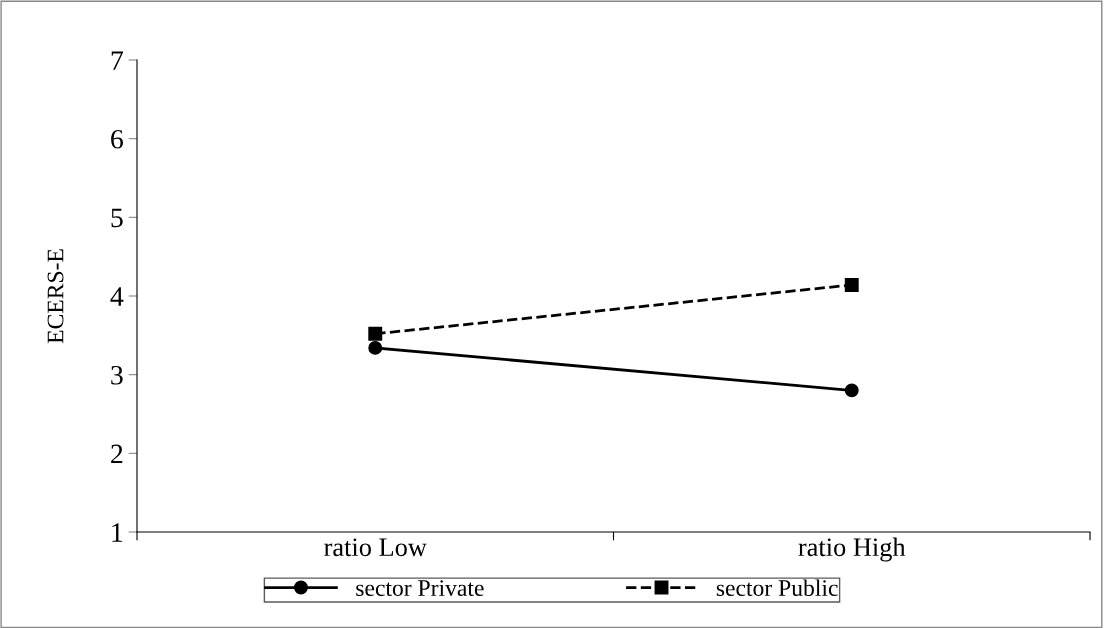  Describe the element at coordinates (117, 375) in the screenshot. I see `y-tick-label: 3` at that location.